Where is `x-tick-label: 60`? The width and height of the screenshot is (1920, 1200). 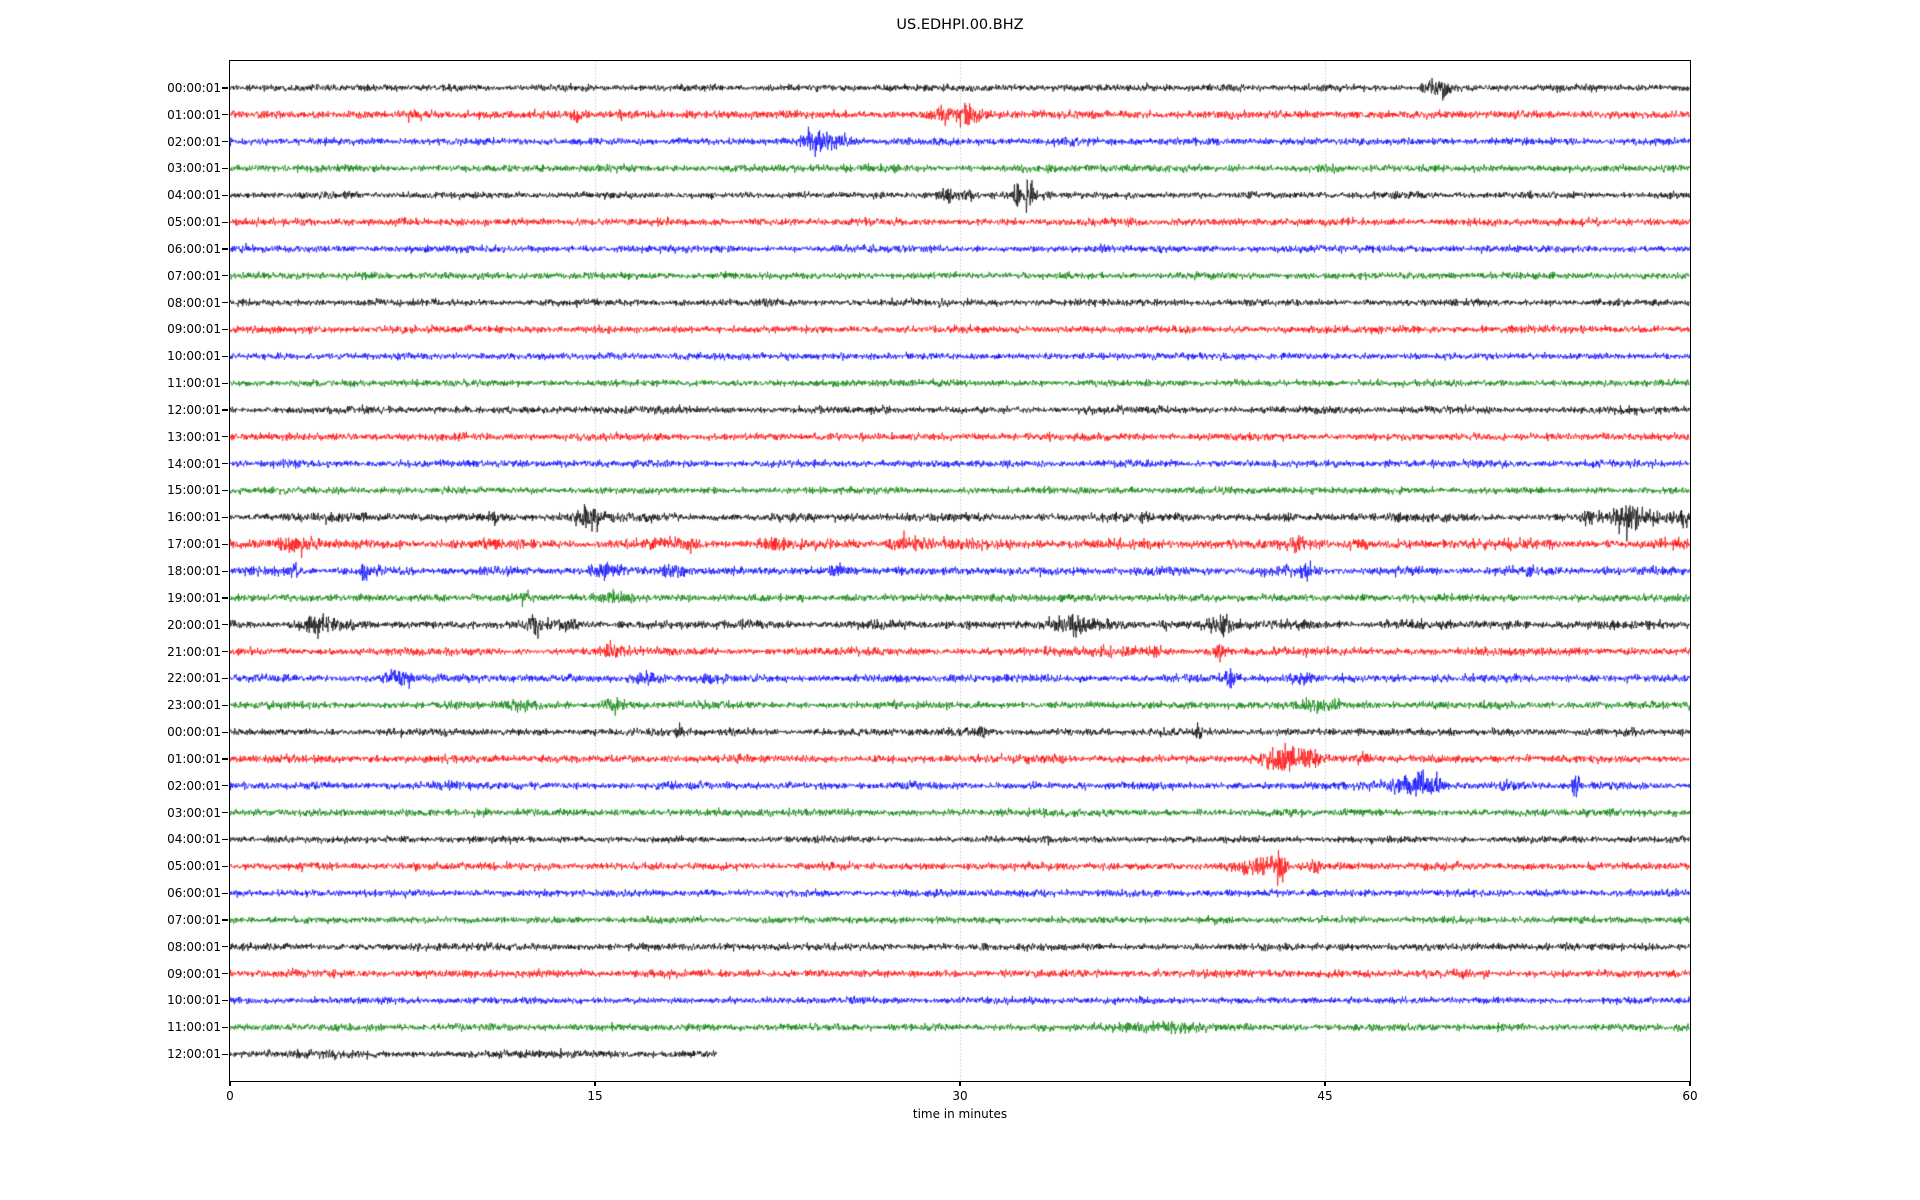
x-tick-label: 60 is located at coordinates (1690, 1096).